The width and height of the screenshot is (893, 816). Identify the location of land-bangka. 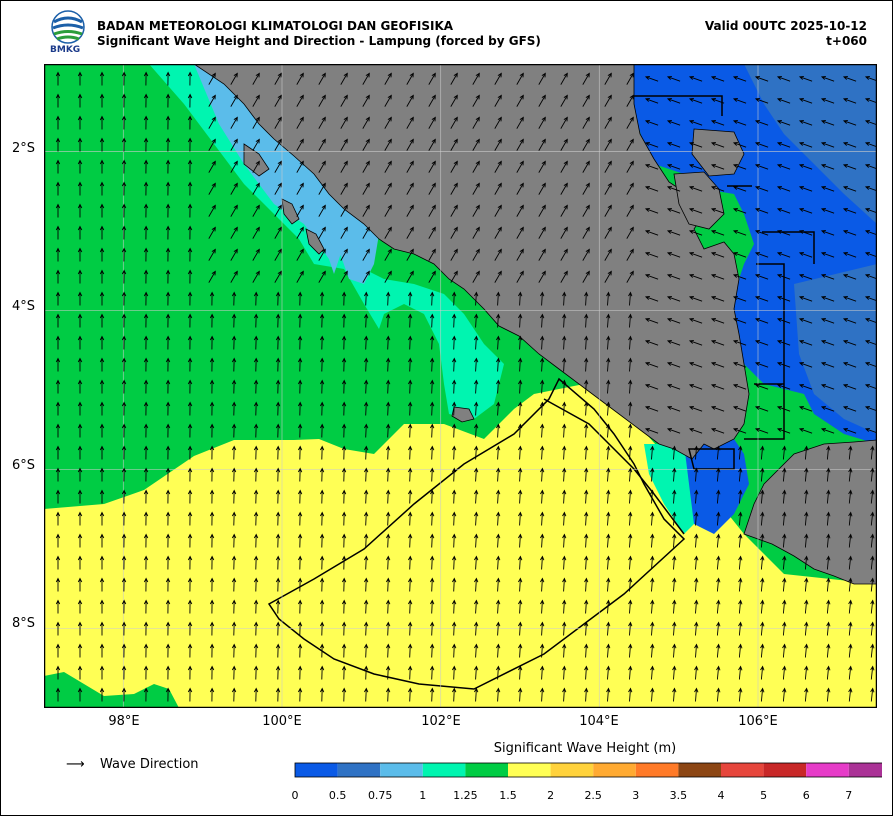
(699, 200).